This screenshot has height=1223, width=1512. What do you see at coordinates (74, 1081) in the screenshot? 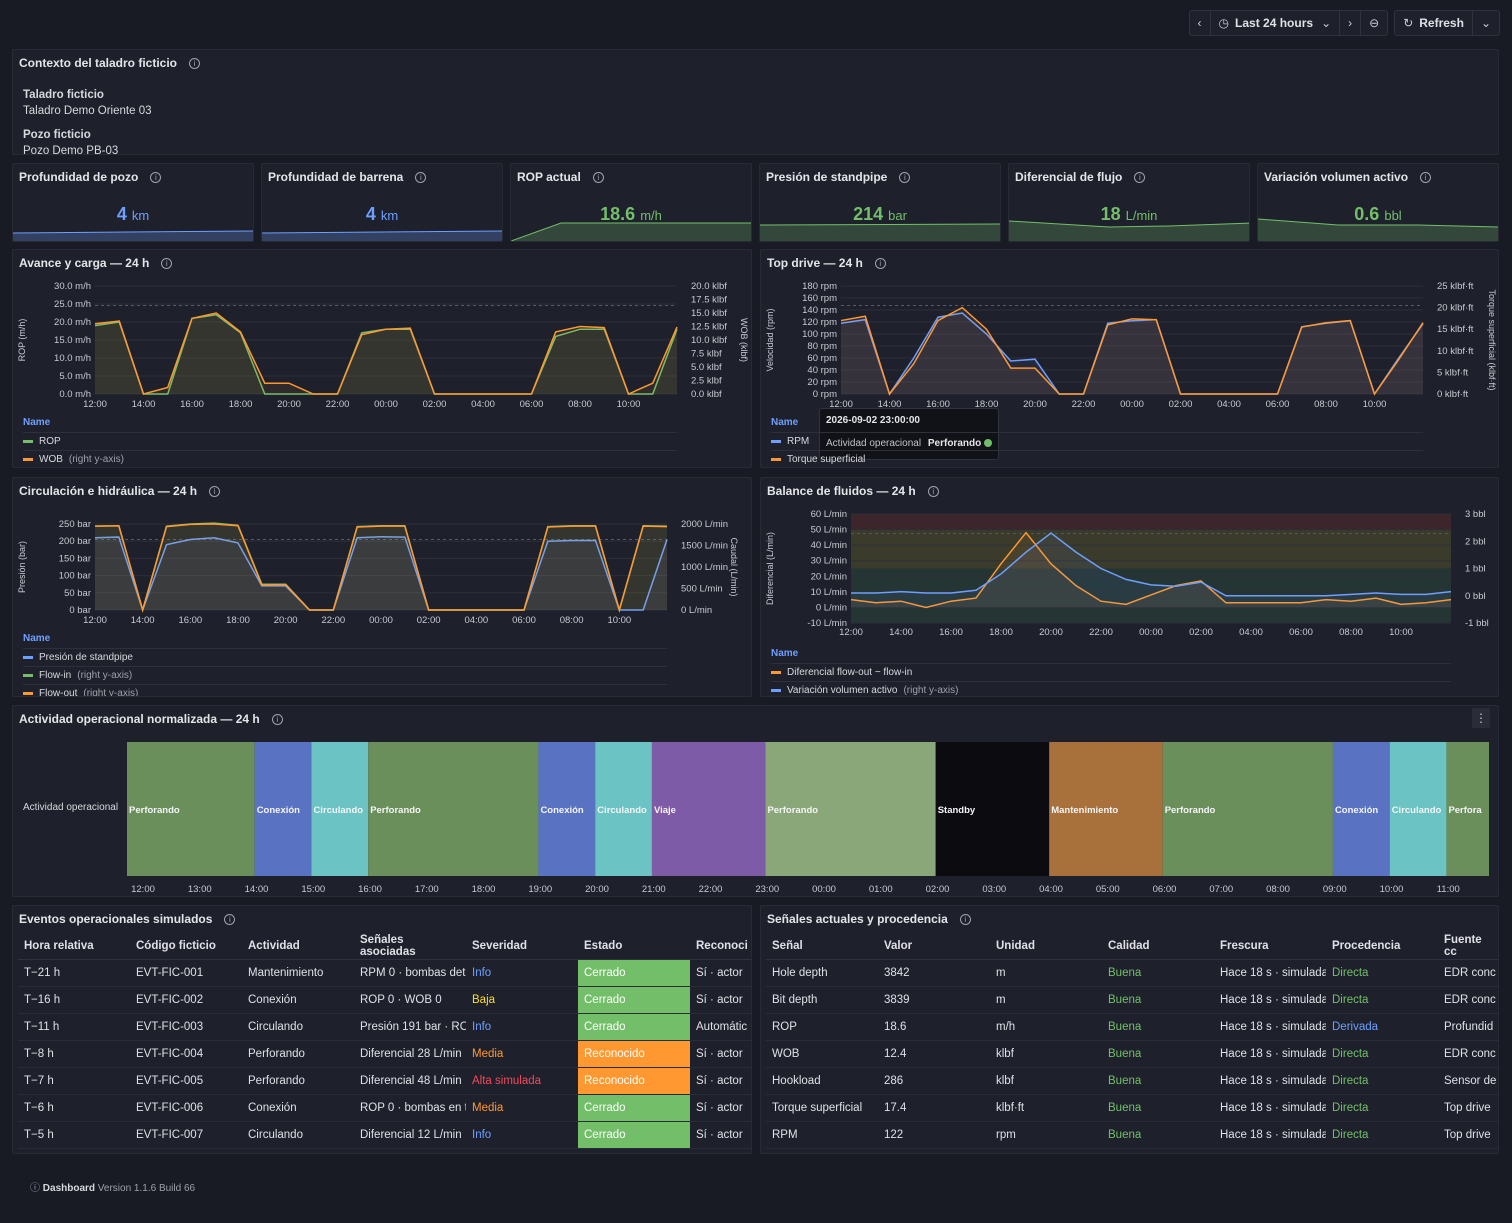
I see `table-cell: T−7 h` at bounding box center [74, 1081].